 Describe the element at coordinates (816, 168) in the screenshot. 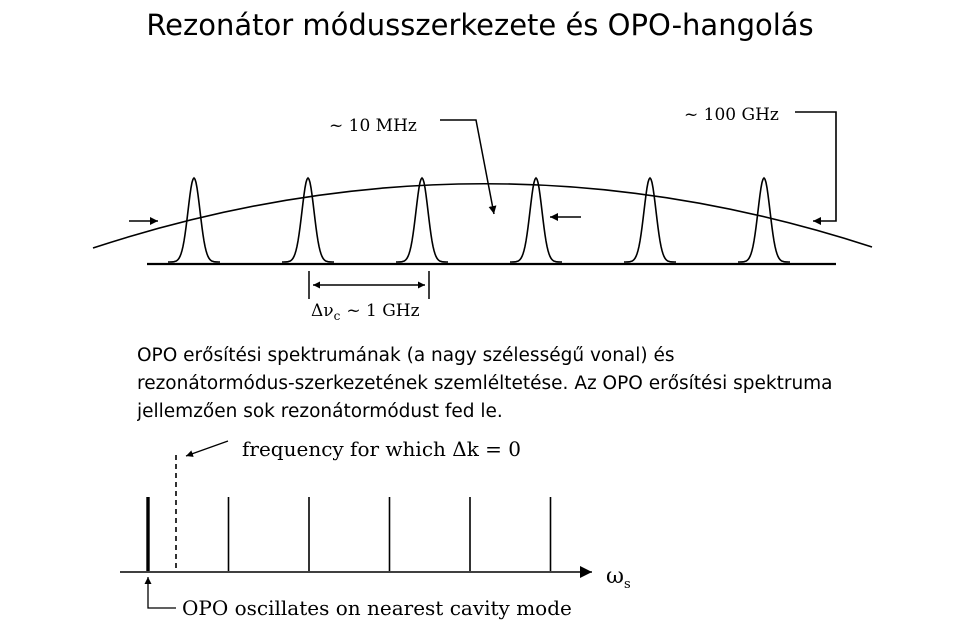

I see `gain-bandwidth-bracket` at that location.